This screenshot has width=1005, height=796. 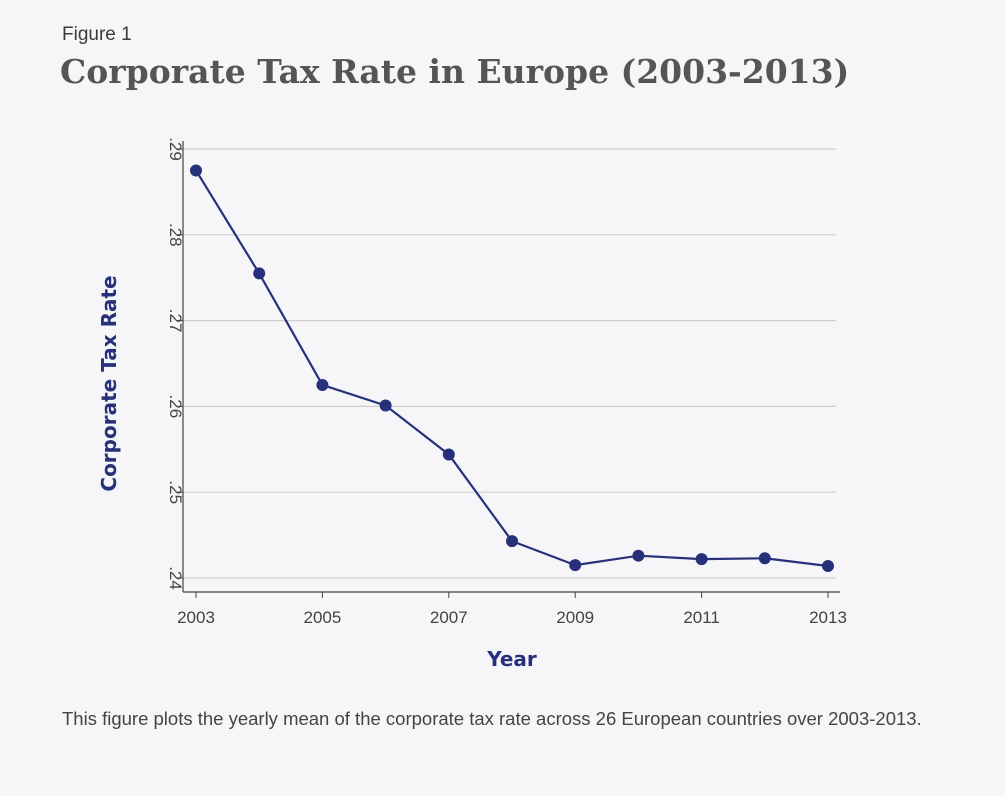 I want to click on x-axis-title: Year, so click(x=511, y=659).